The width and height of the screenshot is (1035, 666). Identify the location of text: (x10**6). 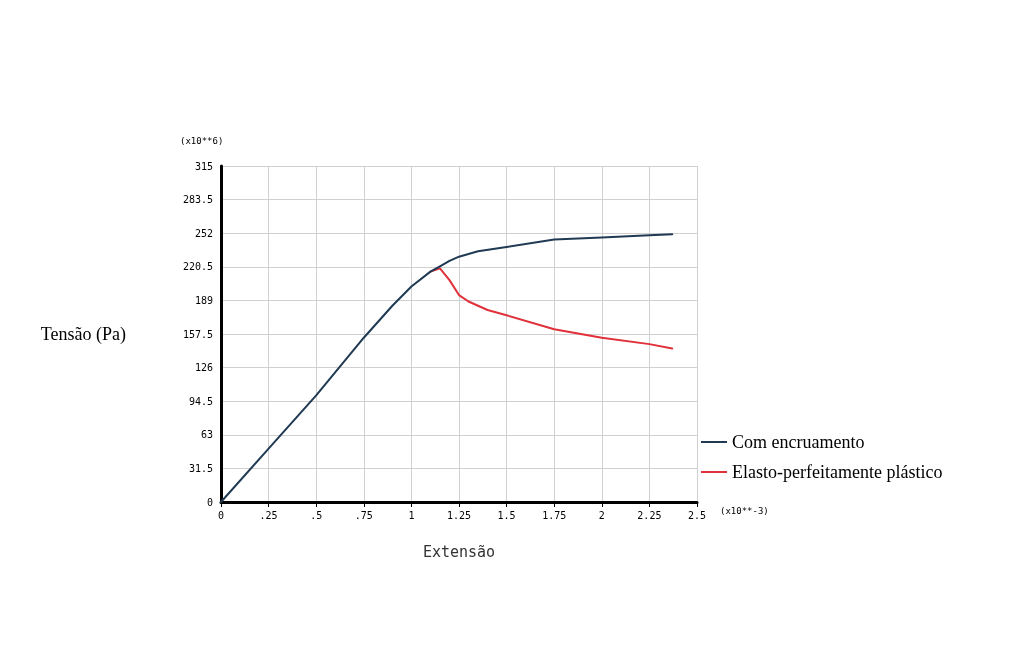
(202, 140).